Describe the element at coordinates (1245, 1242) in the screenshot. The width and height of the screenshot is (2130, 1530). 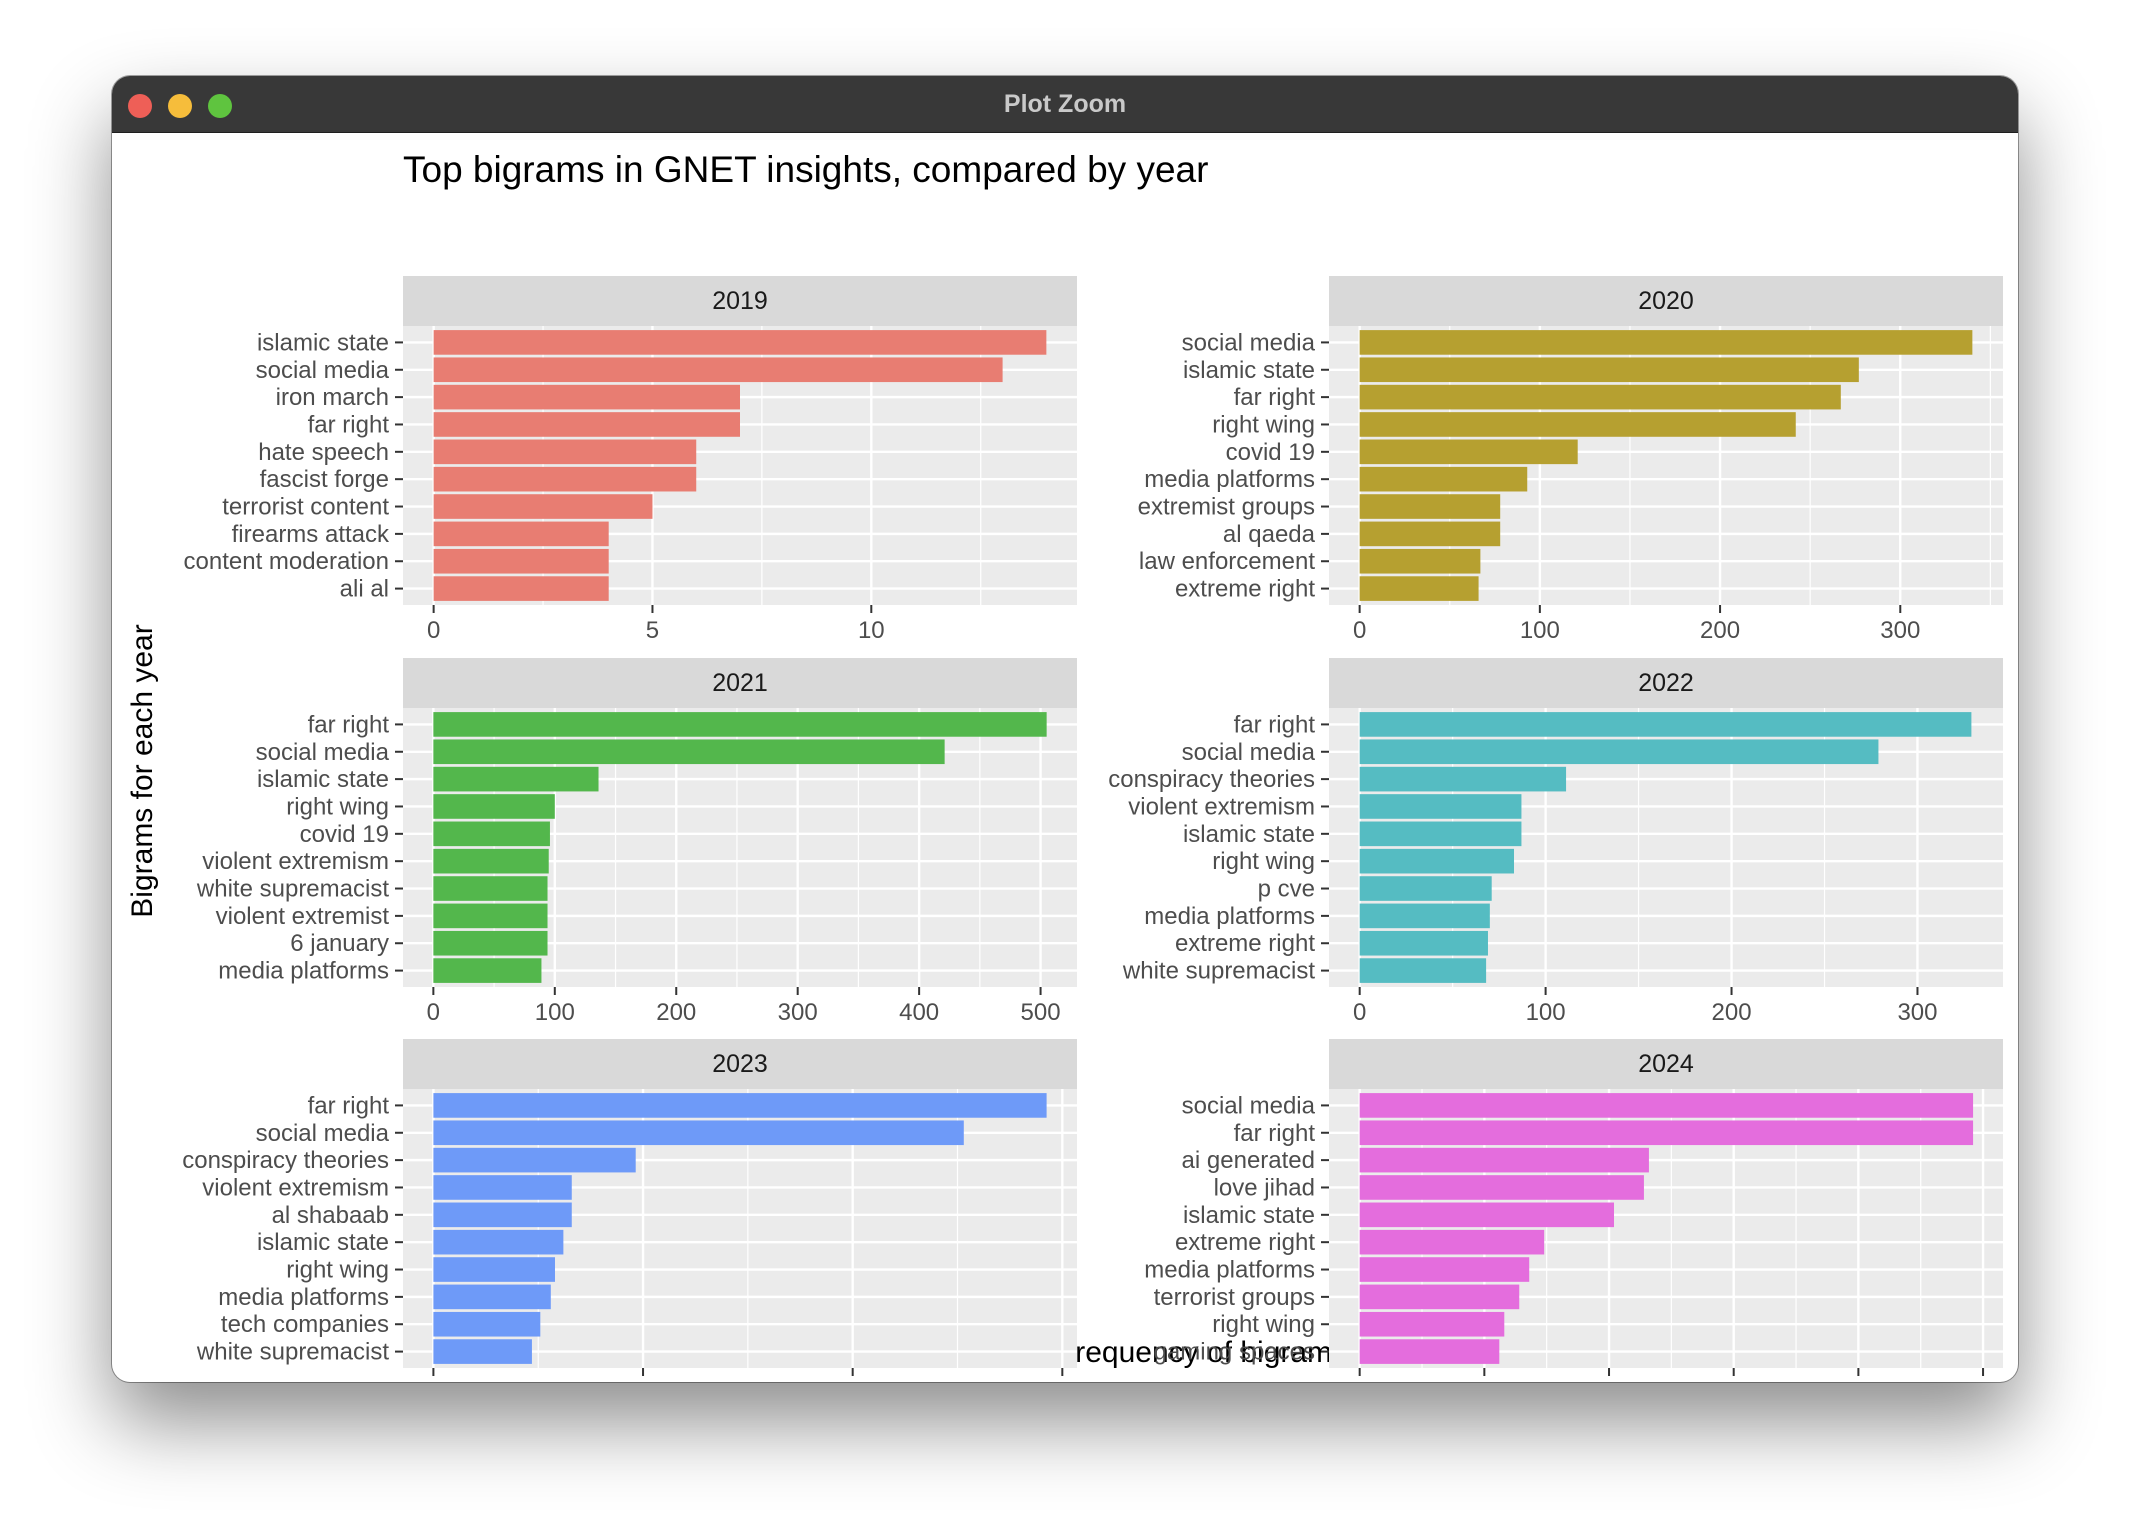
I see `category-label: extreme right` at that location.